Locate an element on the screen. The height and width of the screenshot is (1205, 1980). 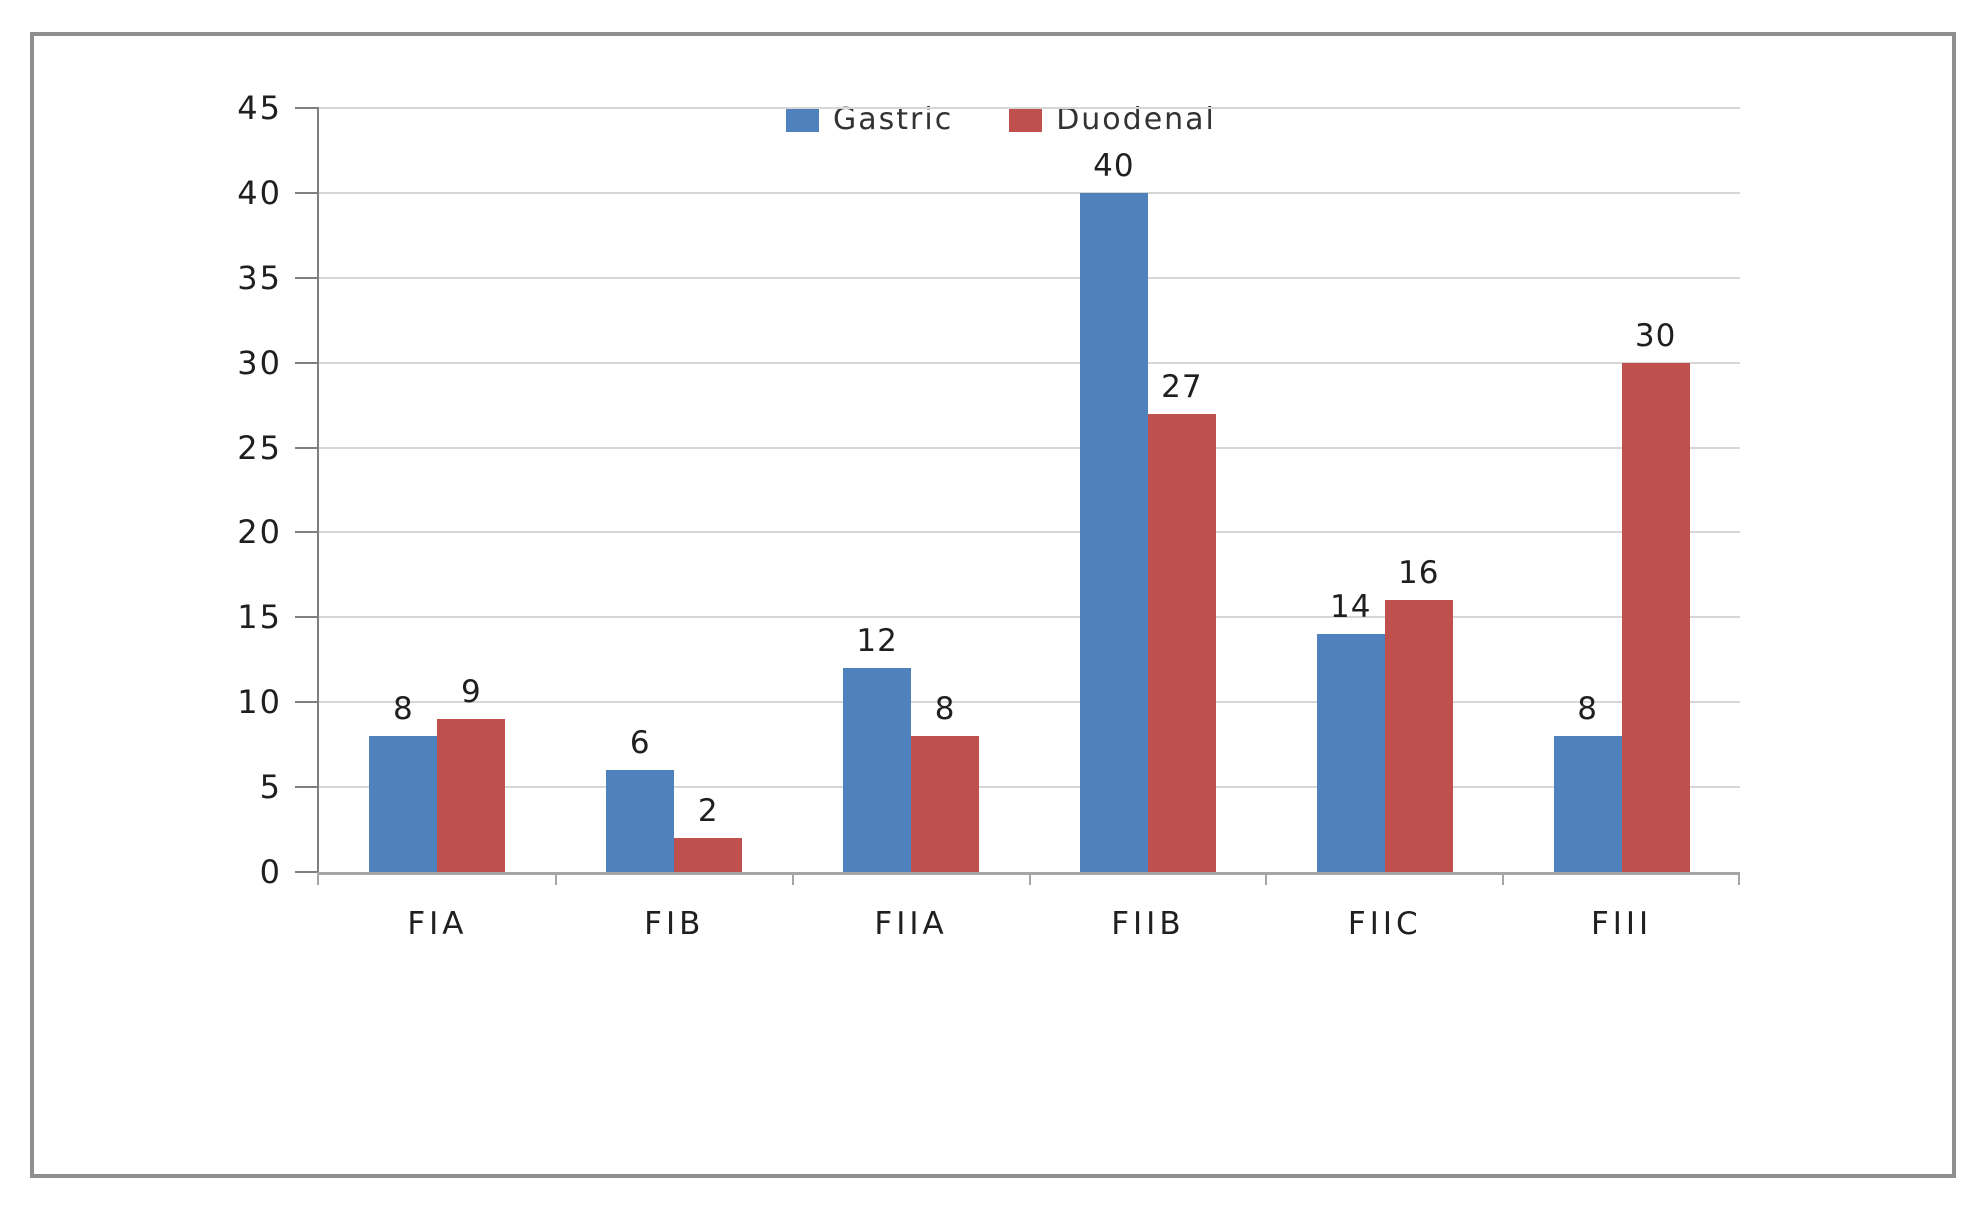
y-tick-label-5: 5 is located at coordinates (270, 787).